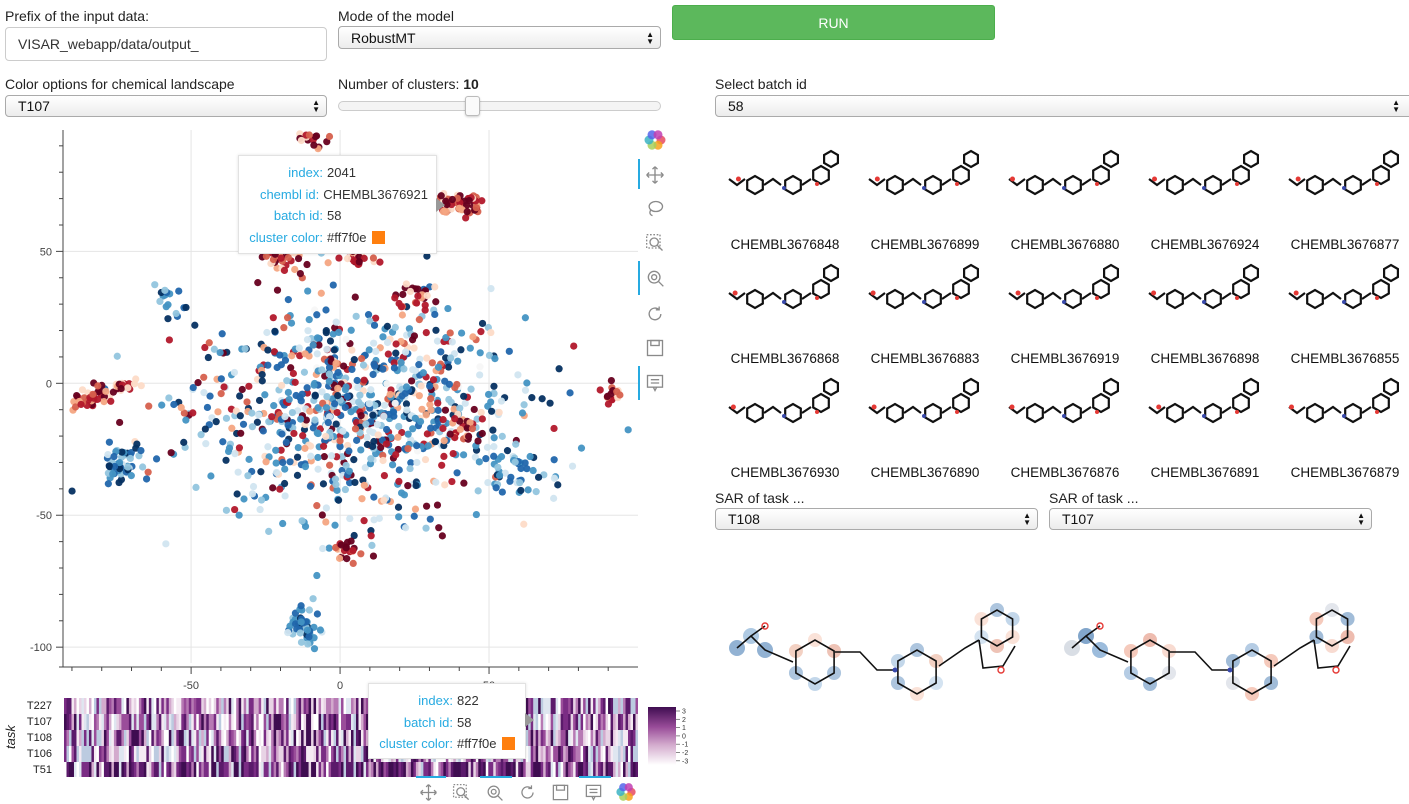 Image resolution: width=1409 pixels, height=804 pixels. Describe the element at coordinates (1344, 427) in the screenshot. I see `molecule-card: CHEMBL3676879` at that location.